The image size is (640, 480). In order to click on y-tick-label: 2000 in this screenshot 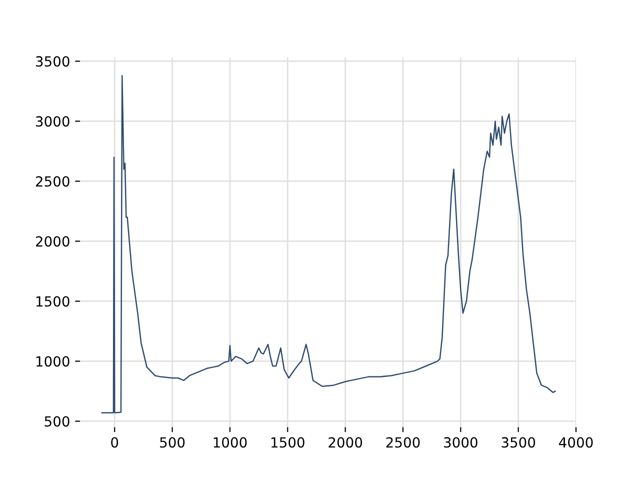, I will do `click(53, 241)`.